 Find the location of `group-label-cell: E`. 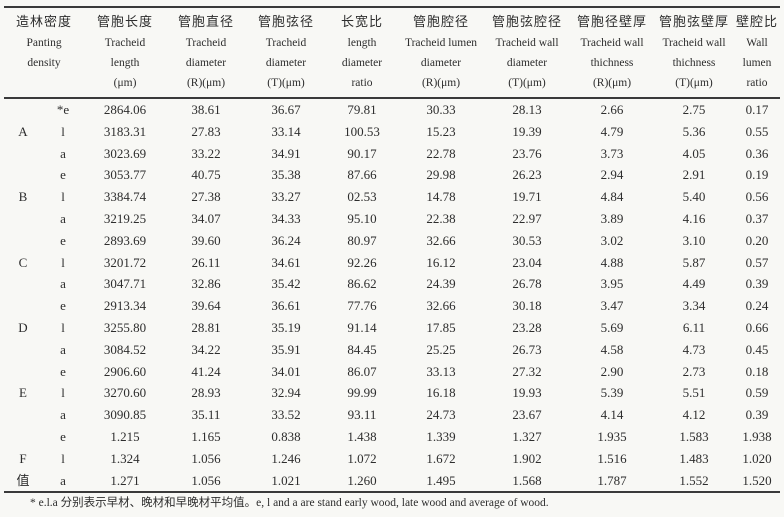

group-label-cell: E is located at coordinates (23, 393).